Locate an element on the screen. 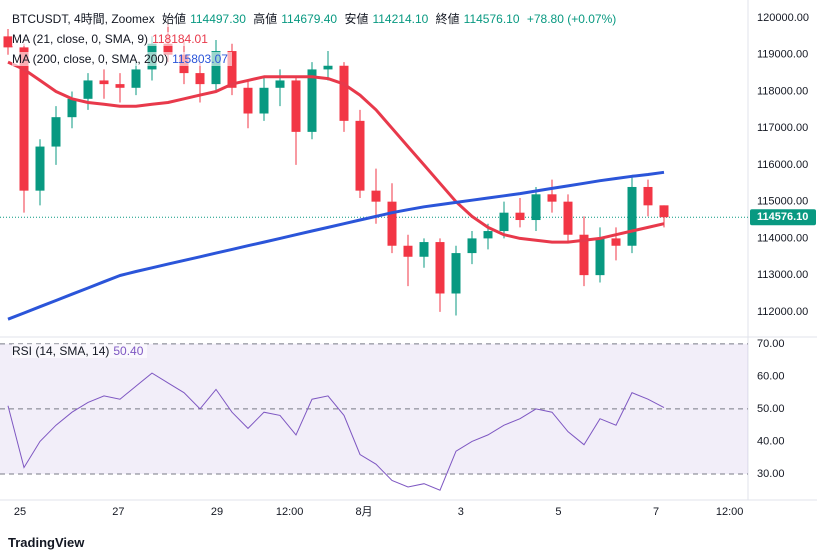  close-label: 終値 is located at coordinates (447, 19).